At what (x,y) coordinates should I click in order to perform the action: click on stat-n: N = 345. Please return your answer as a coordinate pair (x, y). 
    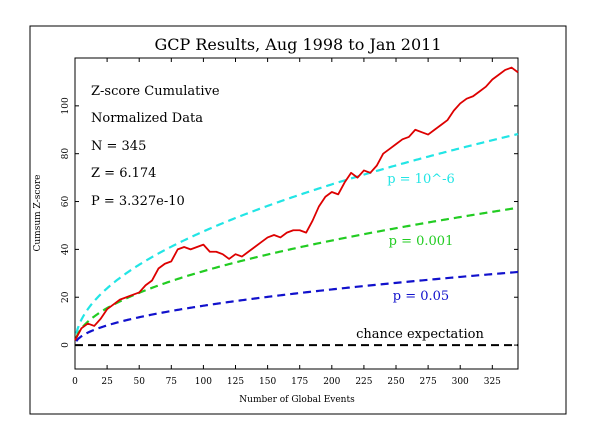
    Looking at the image, I should click on (118, 146).